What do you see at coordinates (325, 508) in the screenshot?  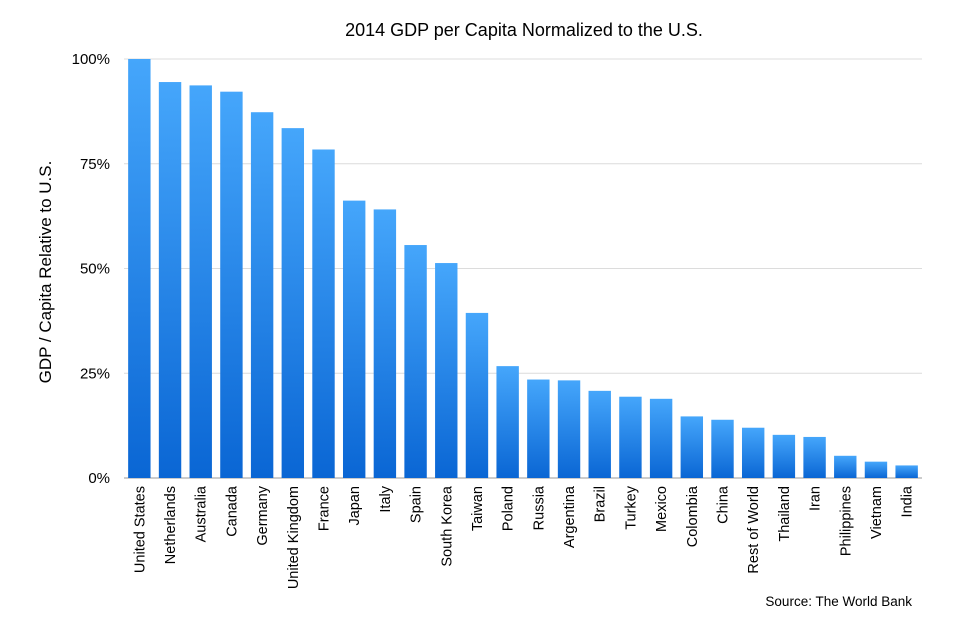 I see `x-category-label: France` at bounding box center [325, 508].